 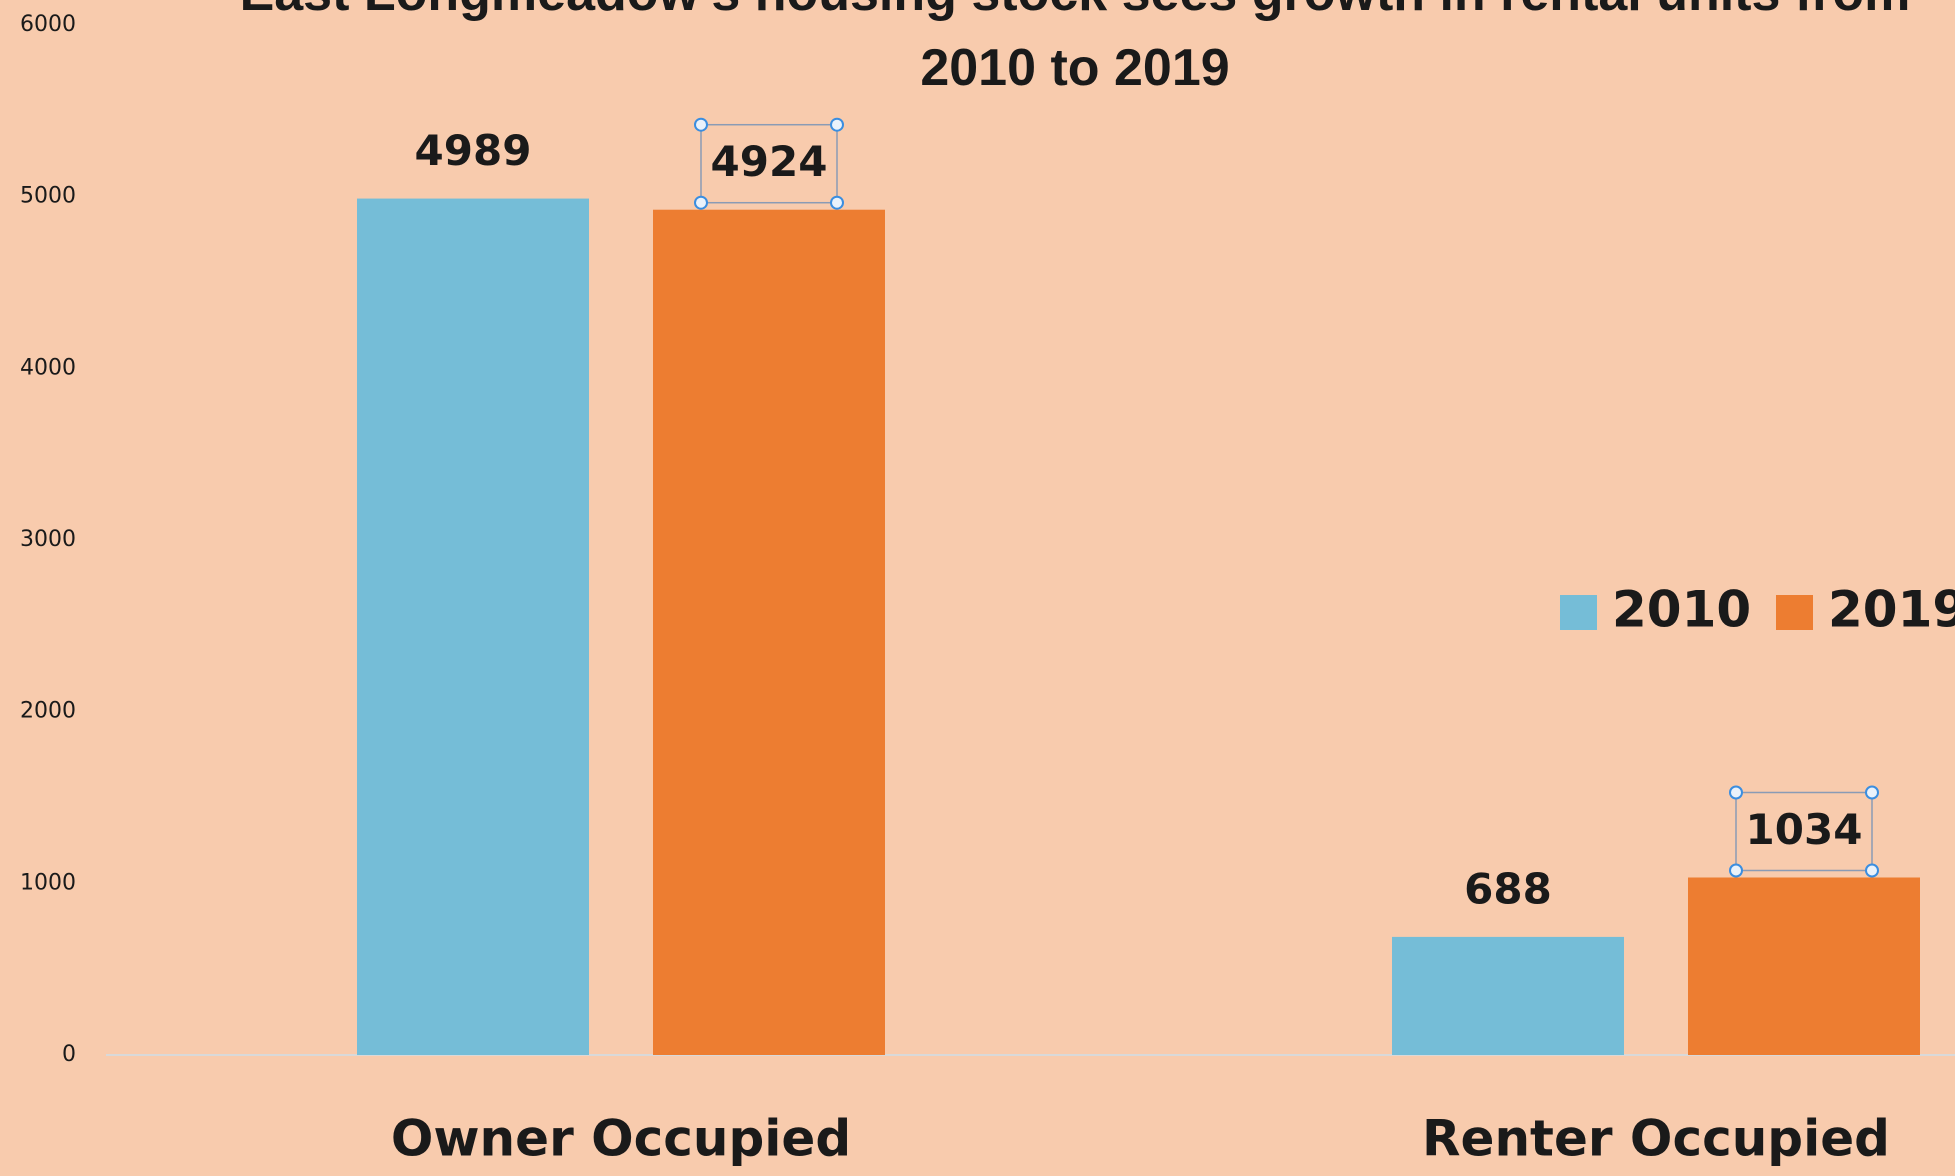 I want to click on y-tick-label: 5000, so click(x=48, y=196).